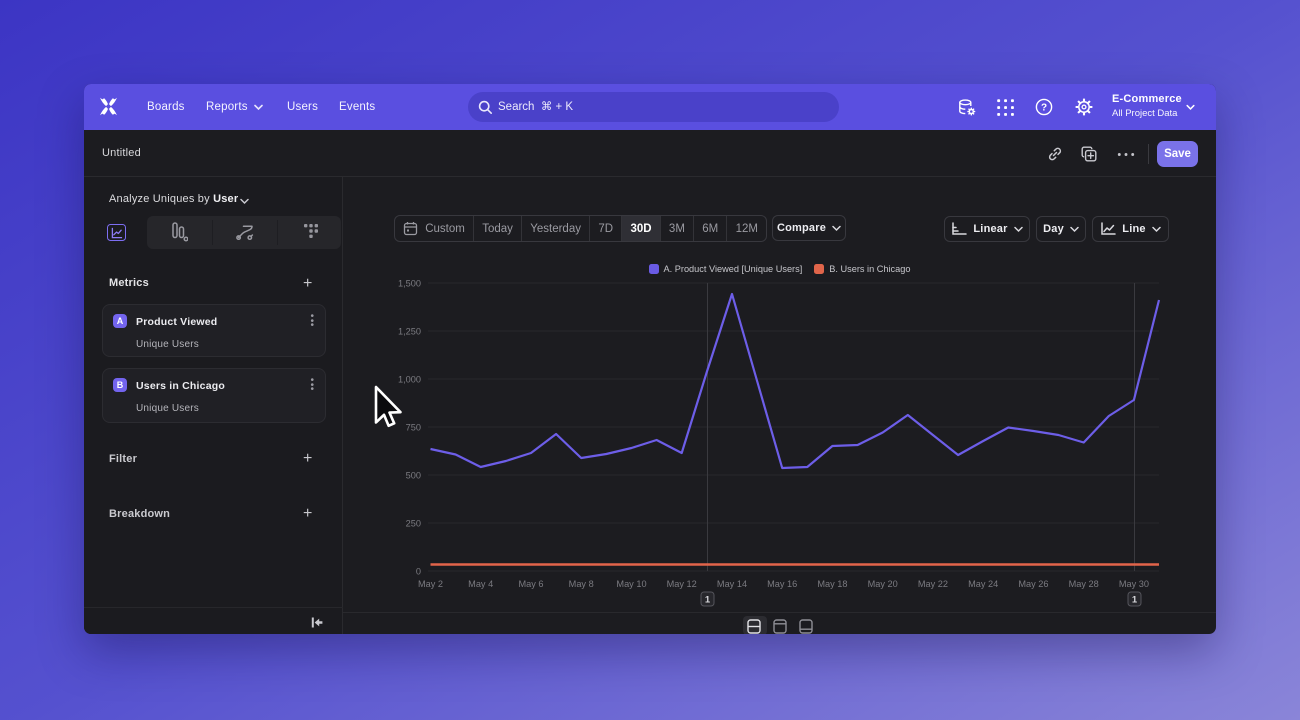  Describe the element at coordinates (732, 584) in the screenshot. I see `svg-text: May 14` at that location.